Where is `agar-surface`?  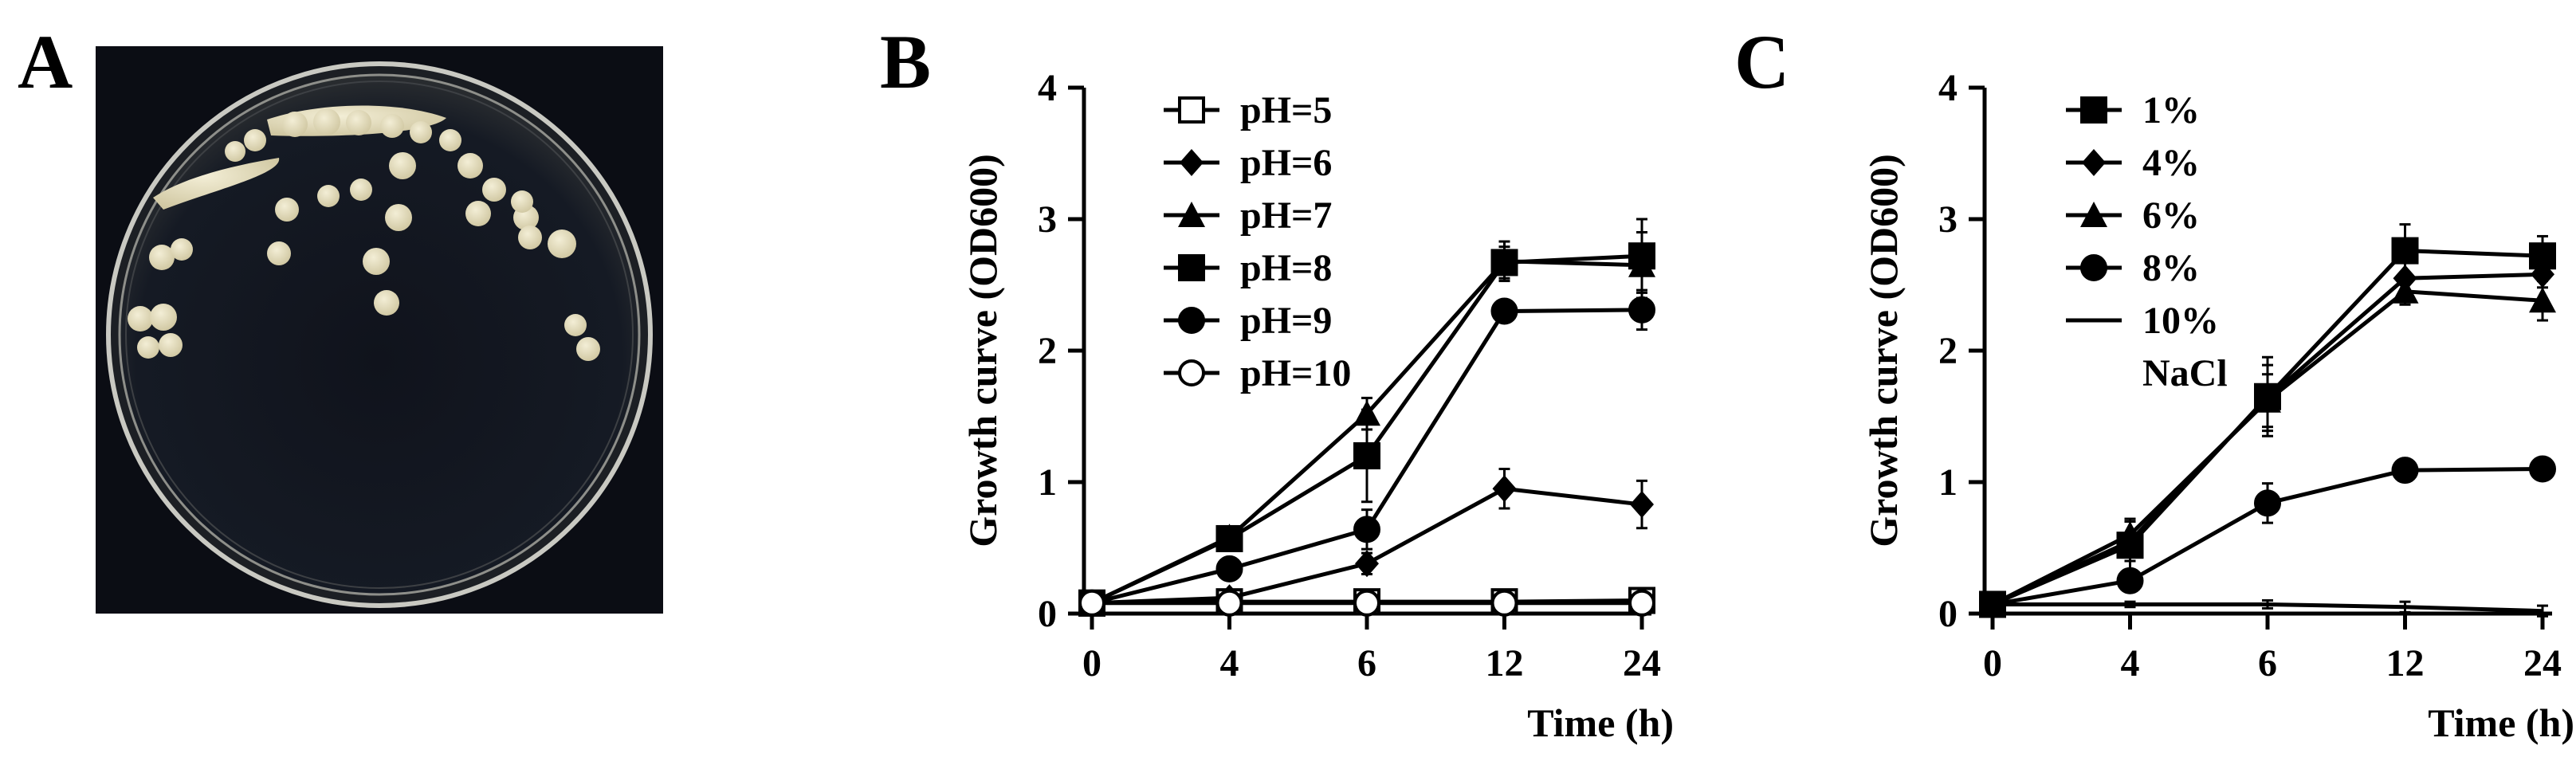
agar-surface is located at coordinates (379, 334).